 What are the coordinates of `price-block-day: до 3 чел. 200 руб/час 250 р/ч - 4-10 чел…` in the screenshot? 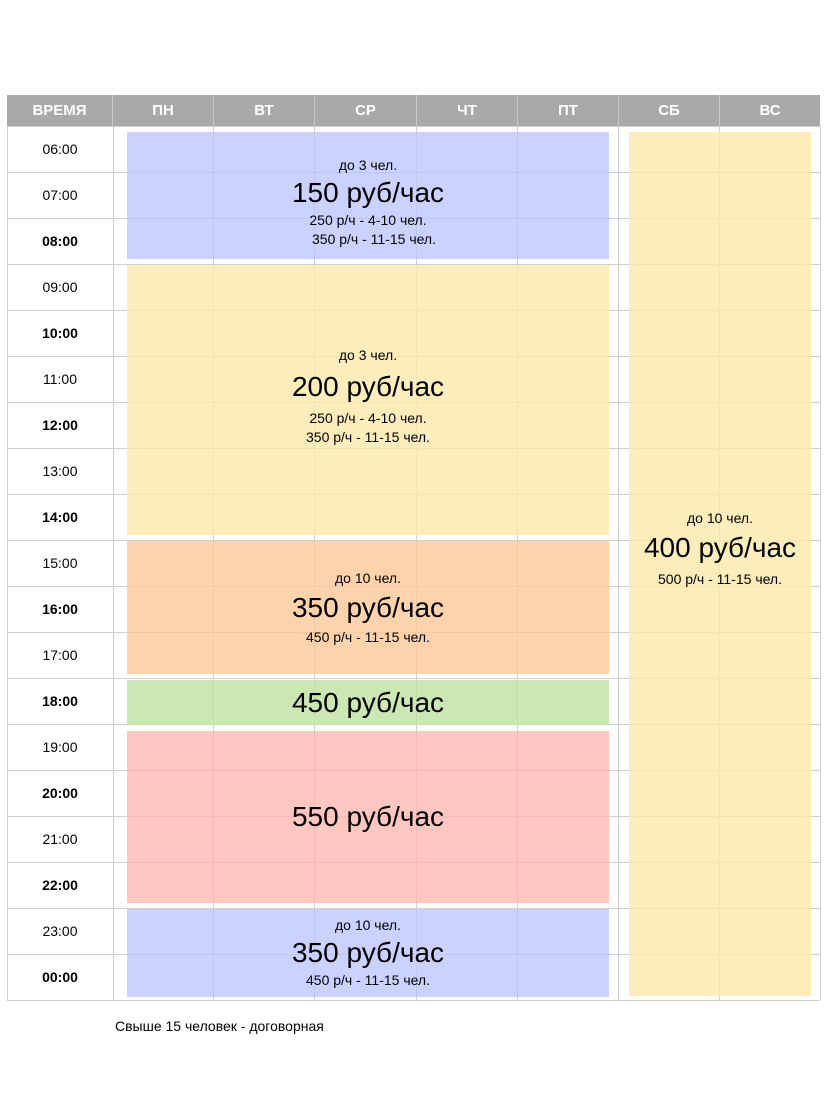 It's located at (368, 400).